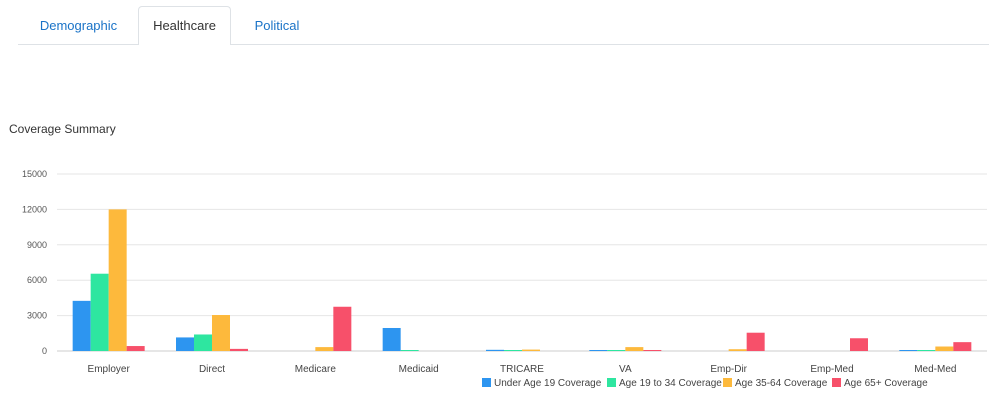  I want to click on tab-healthcare: Healthcare, so click(184, 25).